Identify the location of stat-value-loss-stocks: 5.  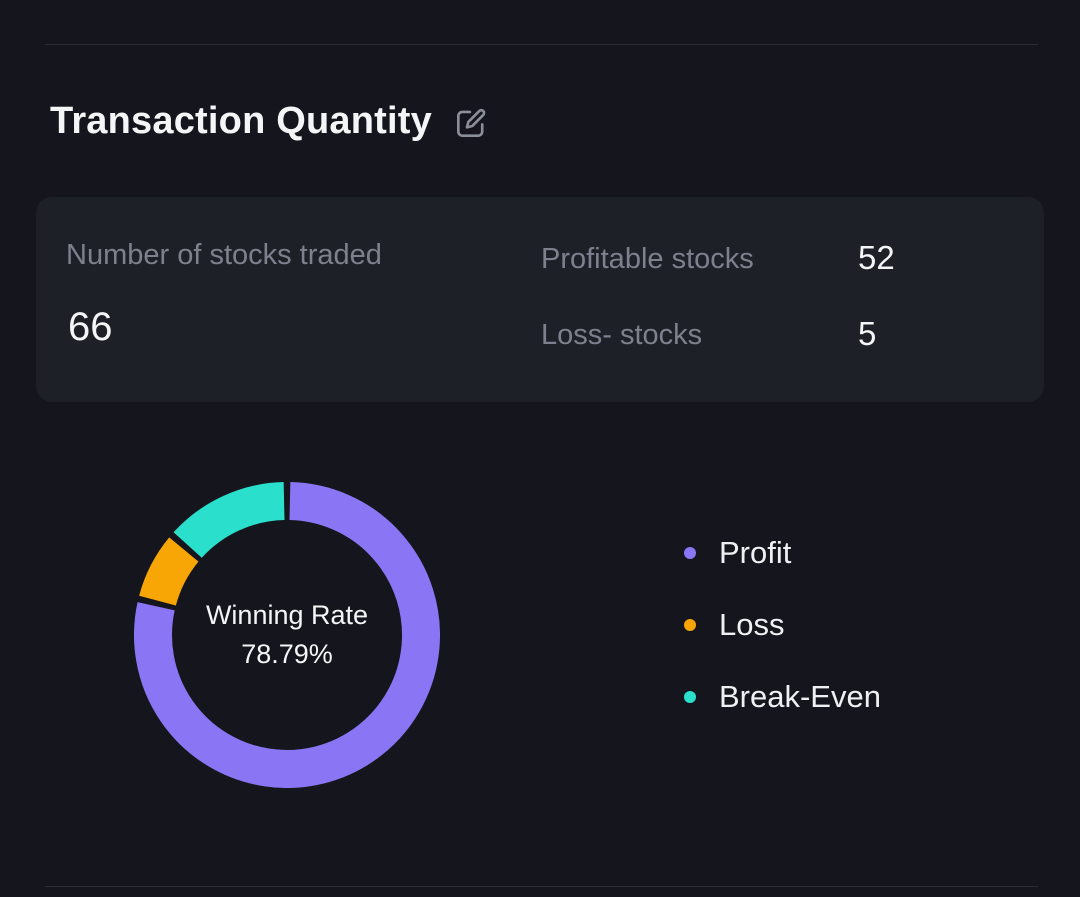
(867, 333).